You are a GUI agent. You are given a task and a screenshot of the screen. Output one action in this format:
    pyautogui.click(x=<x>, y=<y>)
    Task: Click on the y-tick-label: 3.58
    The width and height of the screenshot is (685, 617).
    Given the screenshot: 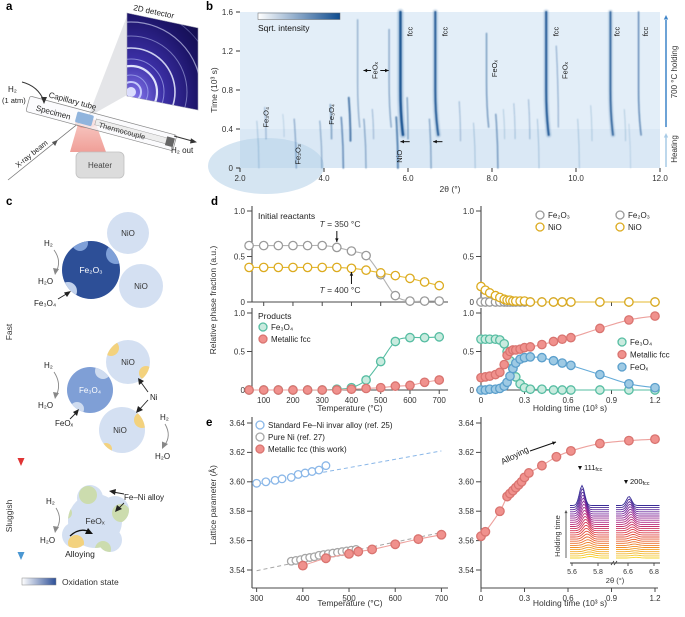 What is the action you would take?
    pyautogui.click(x=237, y=511)
    